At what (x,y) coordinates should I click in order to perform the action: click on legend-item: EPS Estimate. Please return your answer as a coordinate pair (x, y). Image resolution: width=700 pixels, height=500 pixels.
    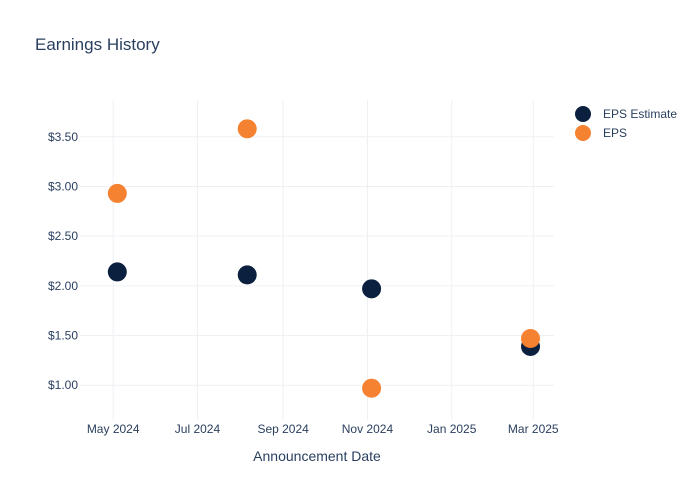
    Looking at the image, I should click on (626, 114).